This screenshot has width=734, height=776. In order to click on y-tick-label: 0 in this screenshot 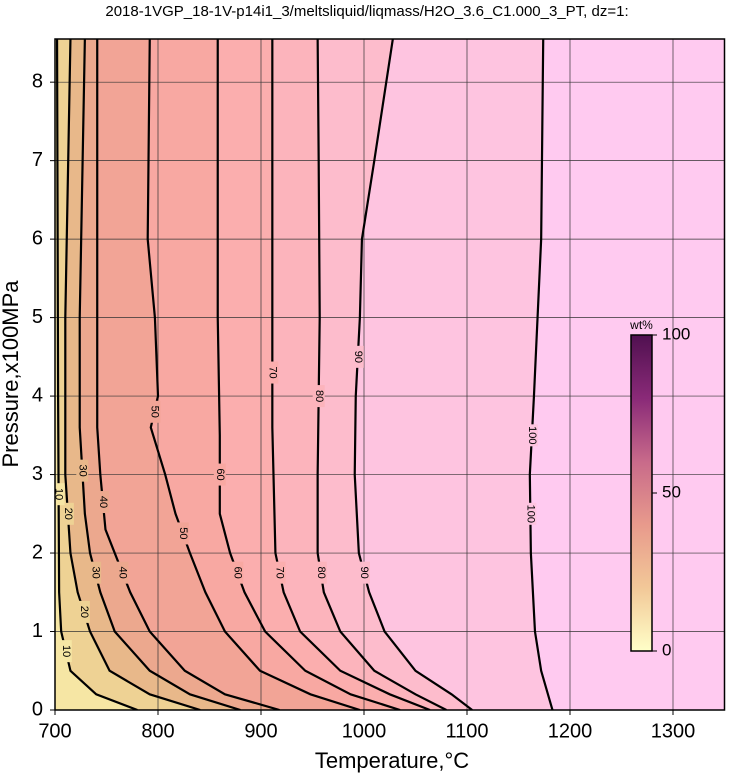, I will do `click(37, 709)`.